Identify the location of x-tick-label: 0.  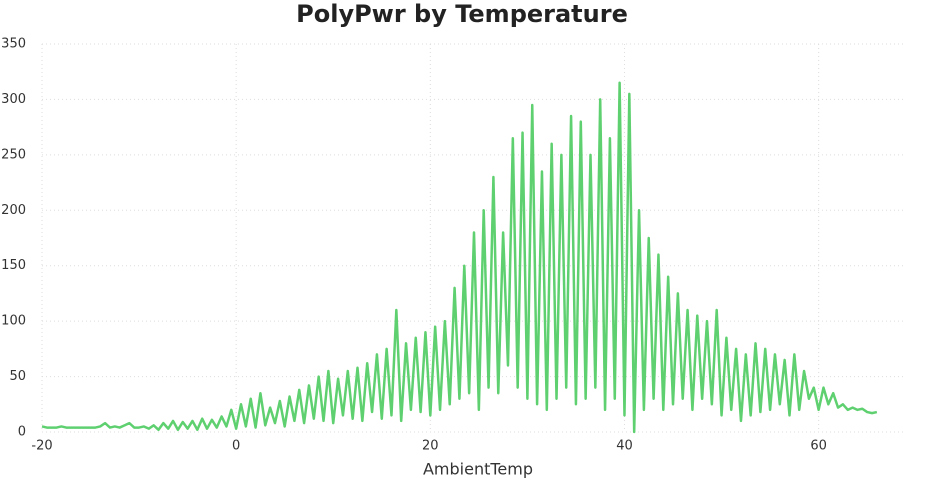
(236, 446).